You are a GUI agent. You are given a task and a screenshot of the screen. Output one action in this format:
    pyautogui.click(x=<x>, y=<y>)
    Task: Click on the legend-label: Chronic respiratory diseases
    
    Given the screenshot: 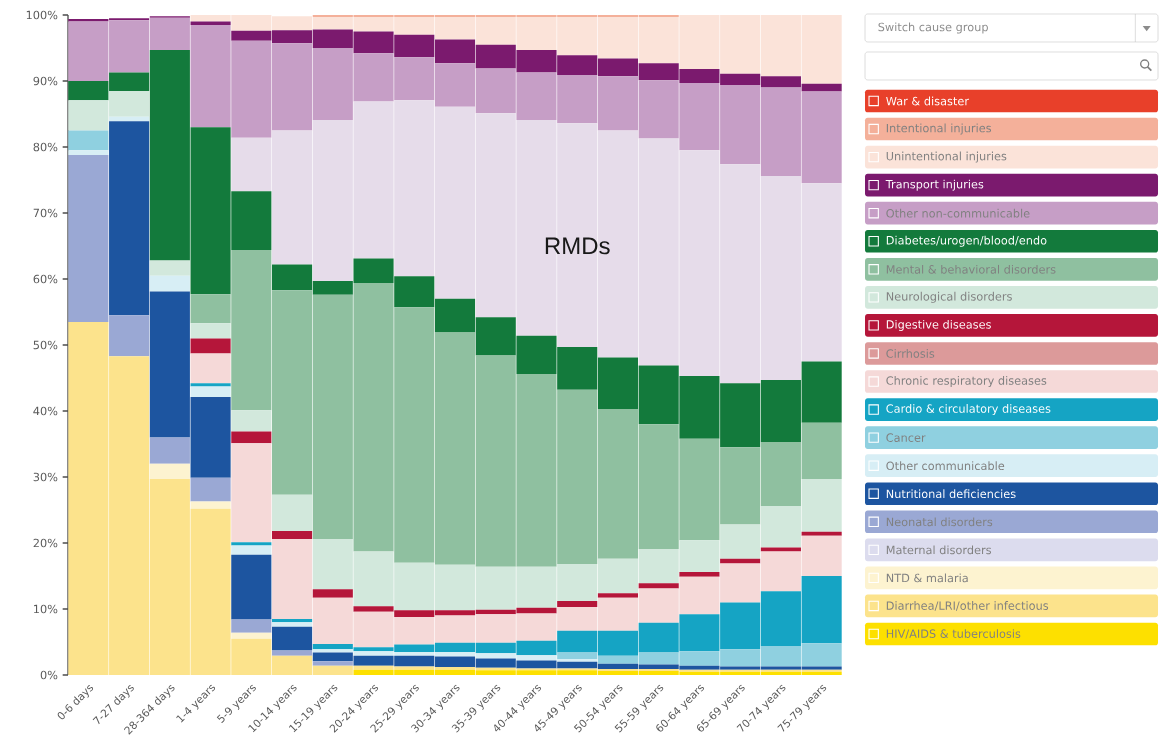 What is the action you would take?
    pyautogui.click(x=966, y=382)
    